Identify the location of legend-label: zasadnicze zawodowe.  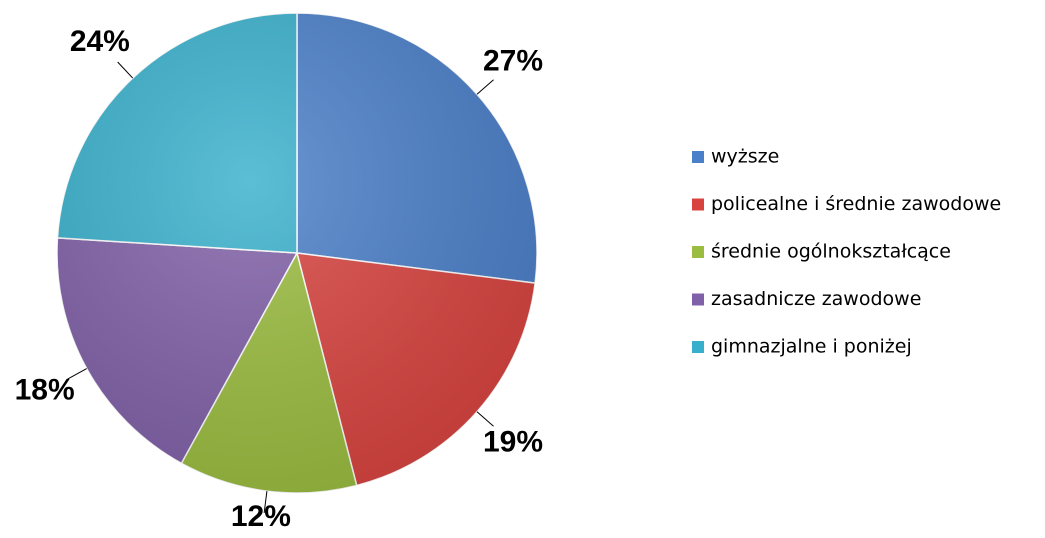
(816, 299).